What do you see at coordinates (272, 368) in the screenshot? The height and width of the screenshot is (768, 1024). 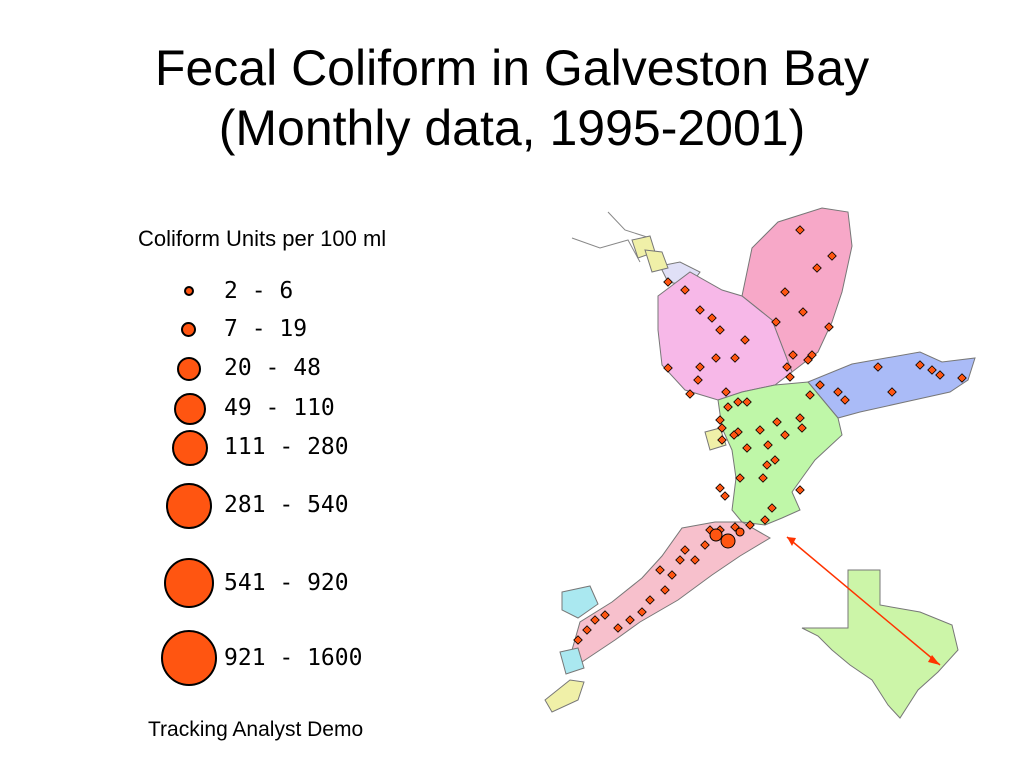 I see `legend-label: 20 - 48` at bounding box center [272, 368].